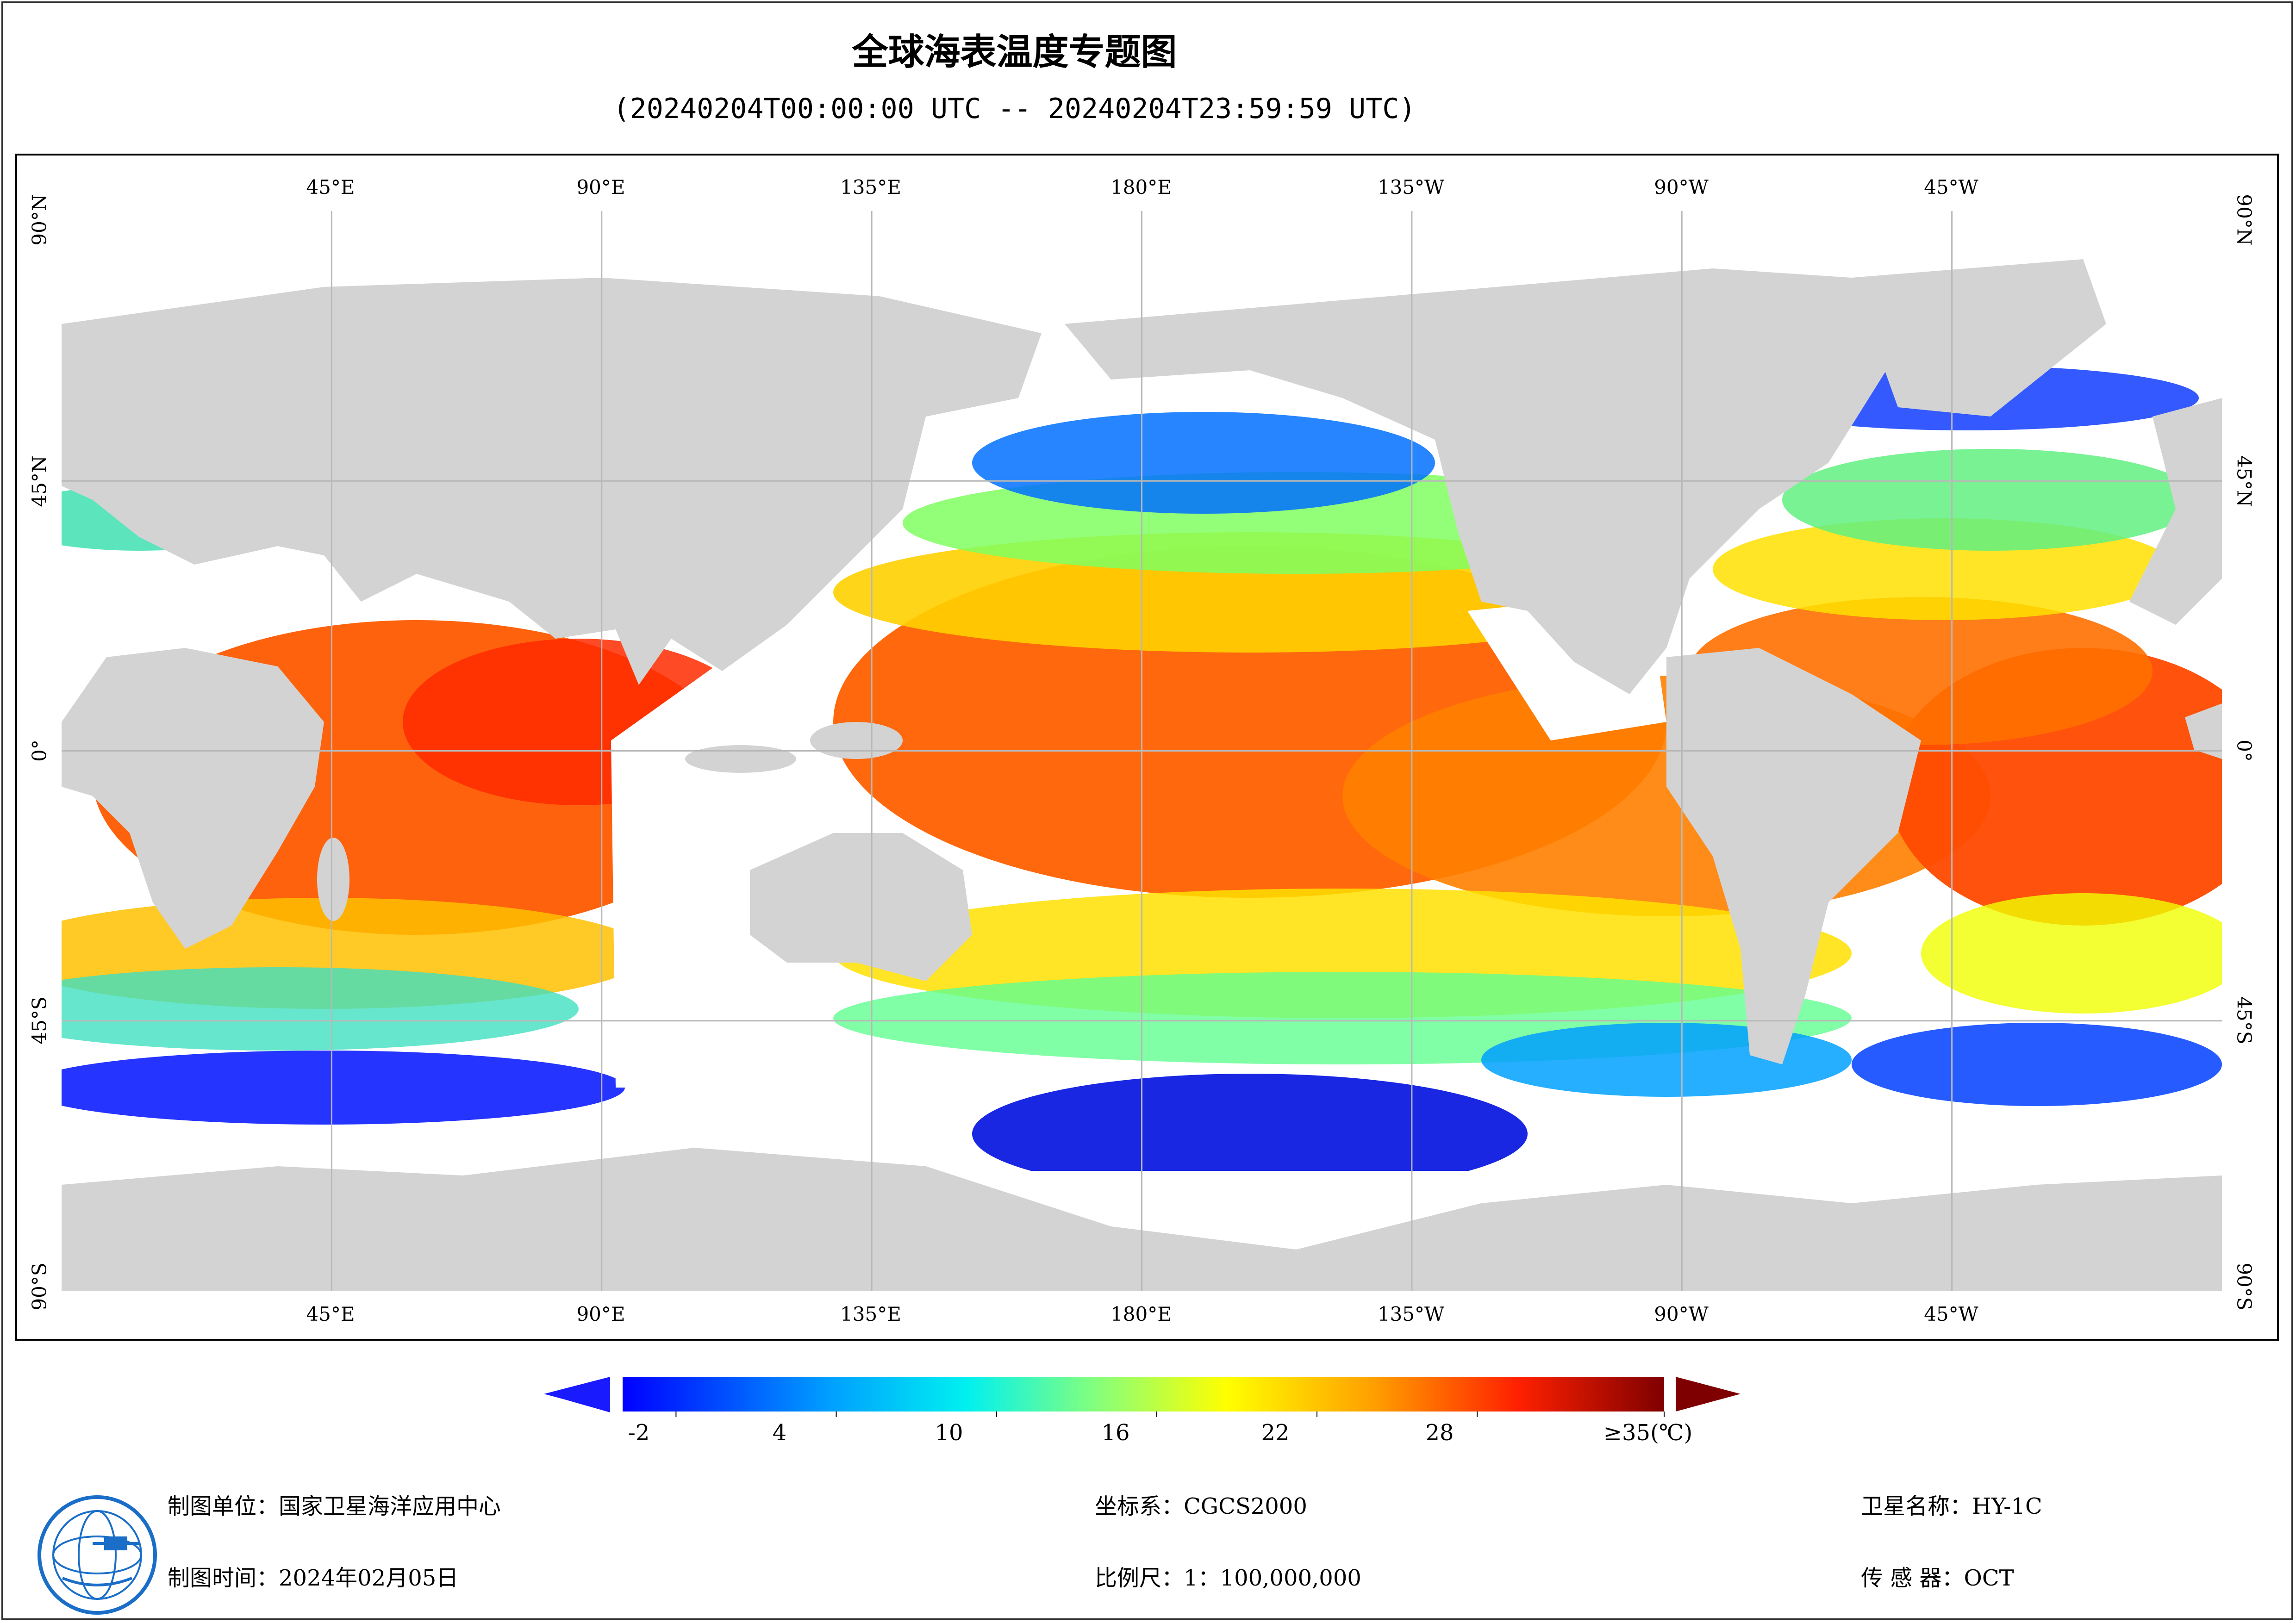 The image size is (2296, 1623). Describe the element at coordinates (639, 1433) in the screenshot. I see `colorbar-label: -2` at that location.